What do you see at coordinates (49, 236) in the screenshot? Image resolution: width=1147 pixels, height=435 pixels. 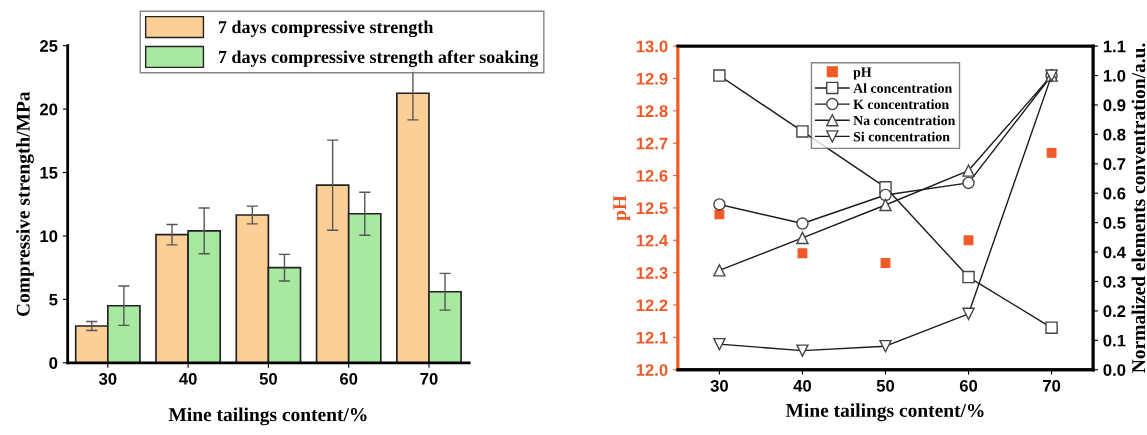 I see `y-tick-label: 10` at bounding box center [49, 236].